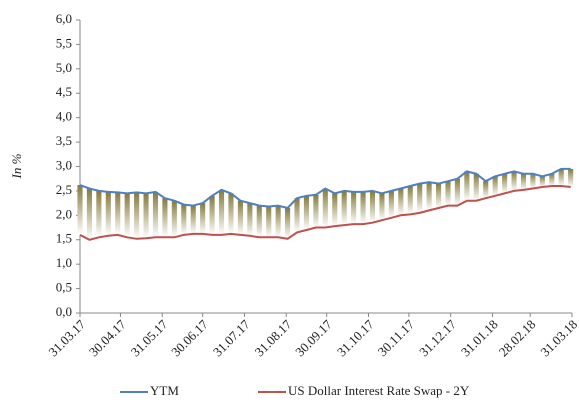 The height and width of the screenshot is (405, 579). Describe the element at coordinates (164, 390) in the screenshot. I see `legend-label: YTM` at that location.